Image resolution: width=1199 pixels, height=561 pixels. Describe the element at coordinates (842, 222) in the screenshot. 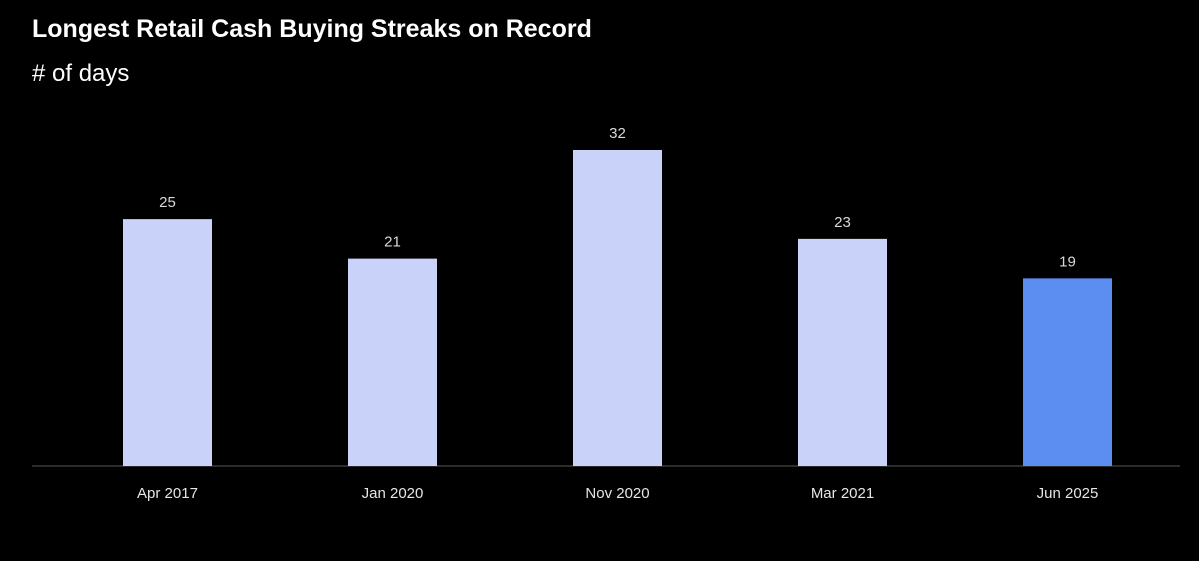

I see `data-label: 23` at that location.